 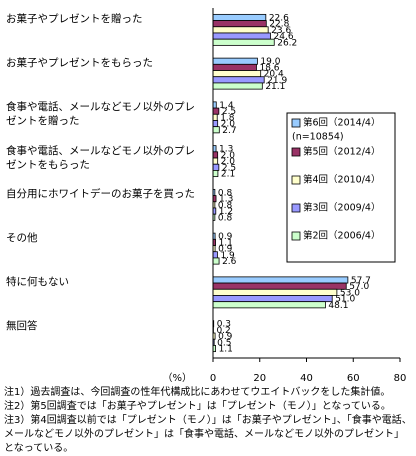 What do you see at coordinates (105, 158) in the screenshot?
I see `category-label: 食事や電話、メールなどモノ以外のプレゼントをもらった` at bounding box center [105, 158].